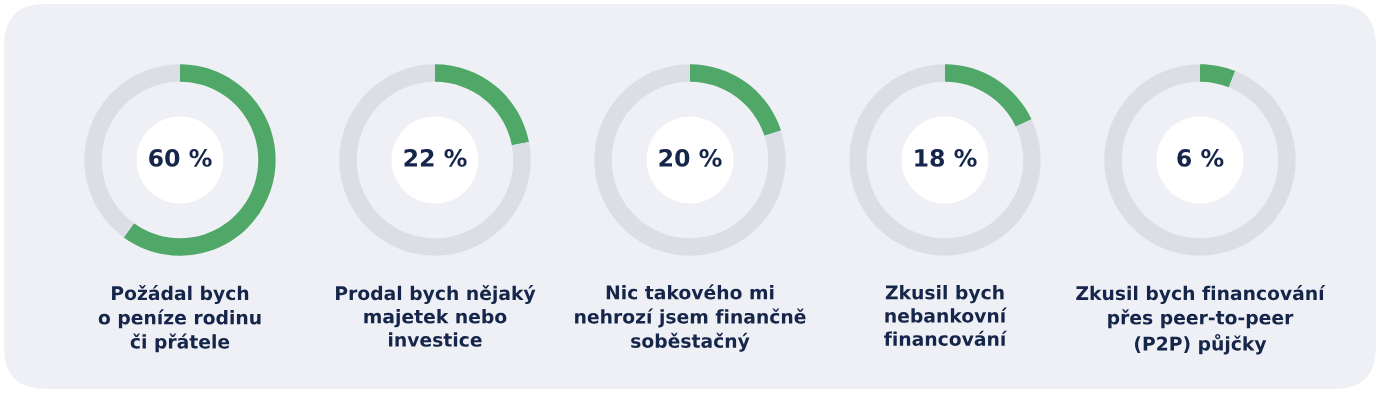 This screenshot has height=393, width=1380. Describe the element at coordinates (946, 315) in the screenshot. I see `text: Zkusil bych nebankovní financování` at that location.